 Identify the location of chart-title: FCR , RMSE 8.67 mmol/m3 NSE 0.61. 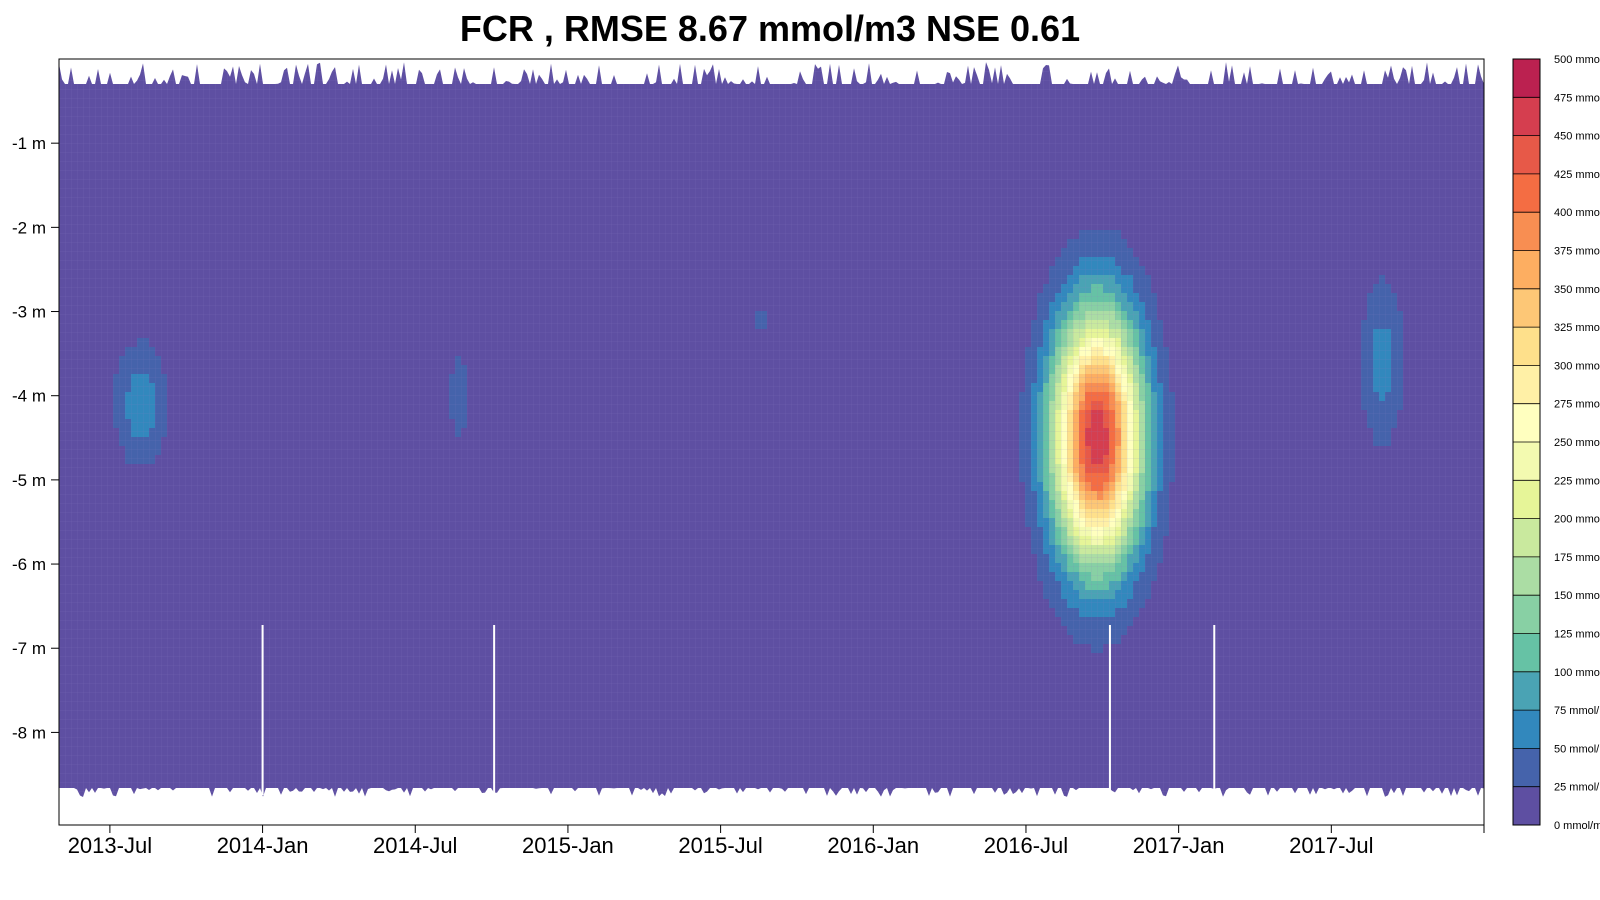
(770, 29).